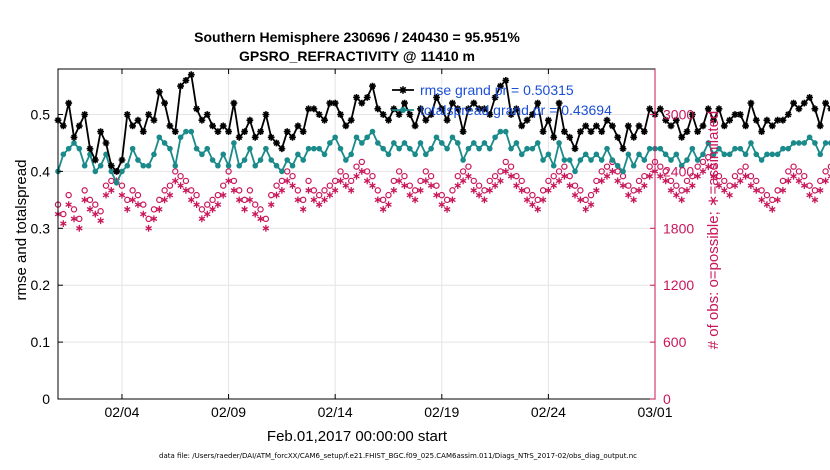  What do you see at coordinates (678, 115) in the screenshot?
I see `right-y-tick-label: 3000` at bounding box center [678, 115].